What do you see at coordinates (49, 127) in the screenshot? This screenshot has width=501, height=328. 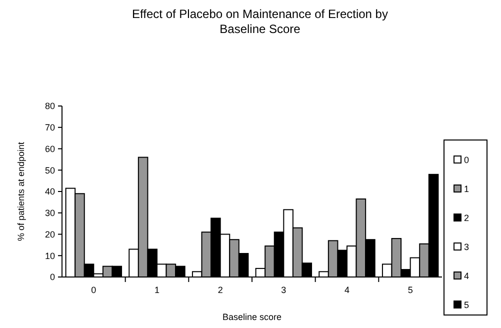 I see `y-tick-label: 70` at bounding box center [49, 127].